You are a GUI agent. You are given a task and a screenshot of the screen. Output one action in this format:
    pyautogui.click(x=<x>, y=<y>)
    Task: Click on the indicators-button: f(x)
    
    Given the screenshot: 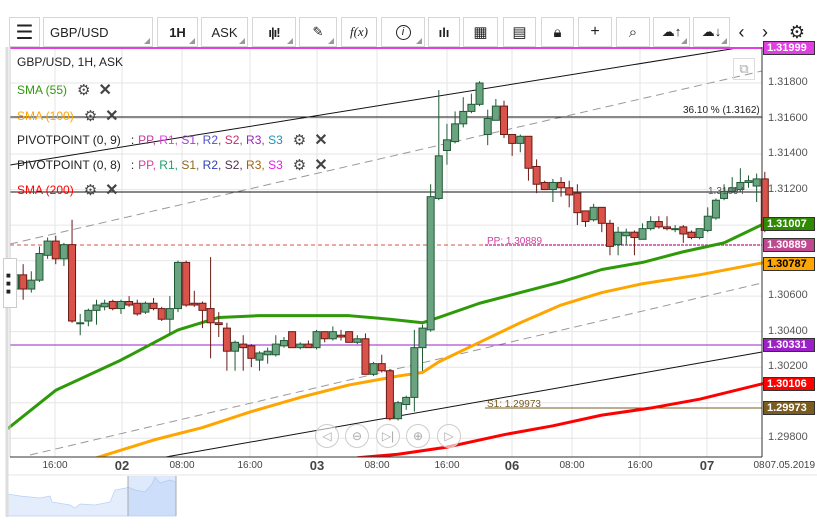 What is the action you would take?
    pyautogui.click(x=359, y=32)
    